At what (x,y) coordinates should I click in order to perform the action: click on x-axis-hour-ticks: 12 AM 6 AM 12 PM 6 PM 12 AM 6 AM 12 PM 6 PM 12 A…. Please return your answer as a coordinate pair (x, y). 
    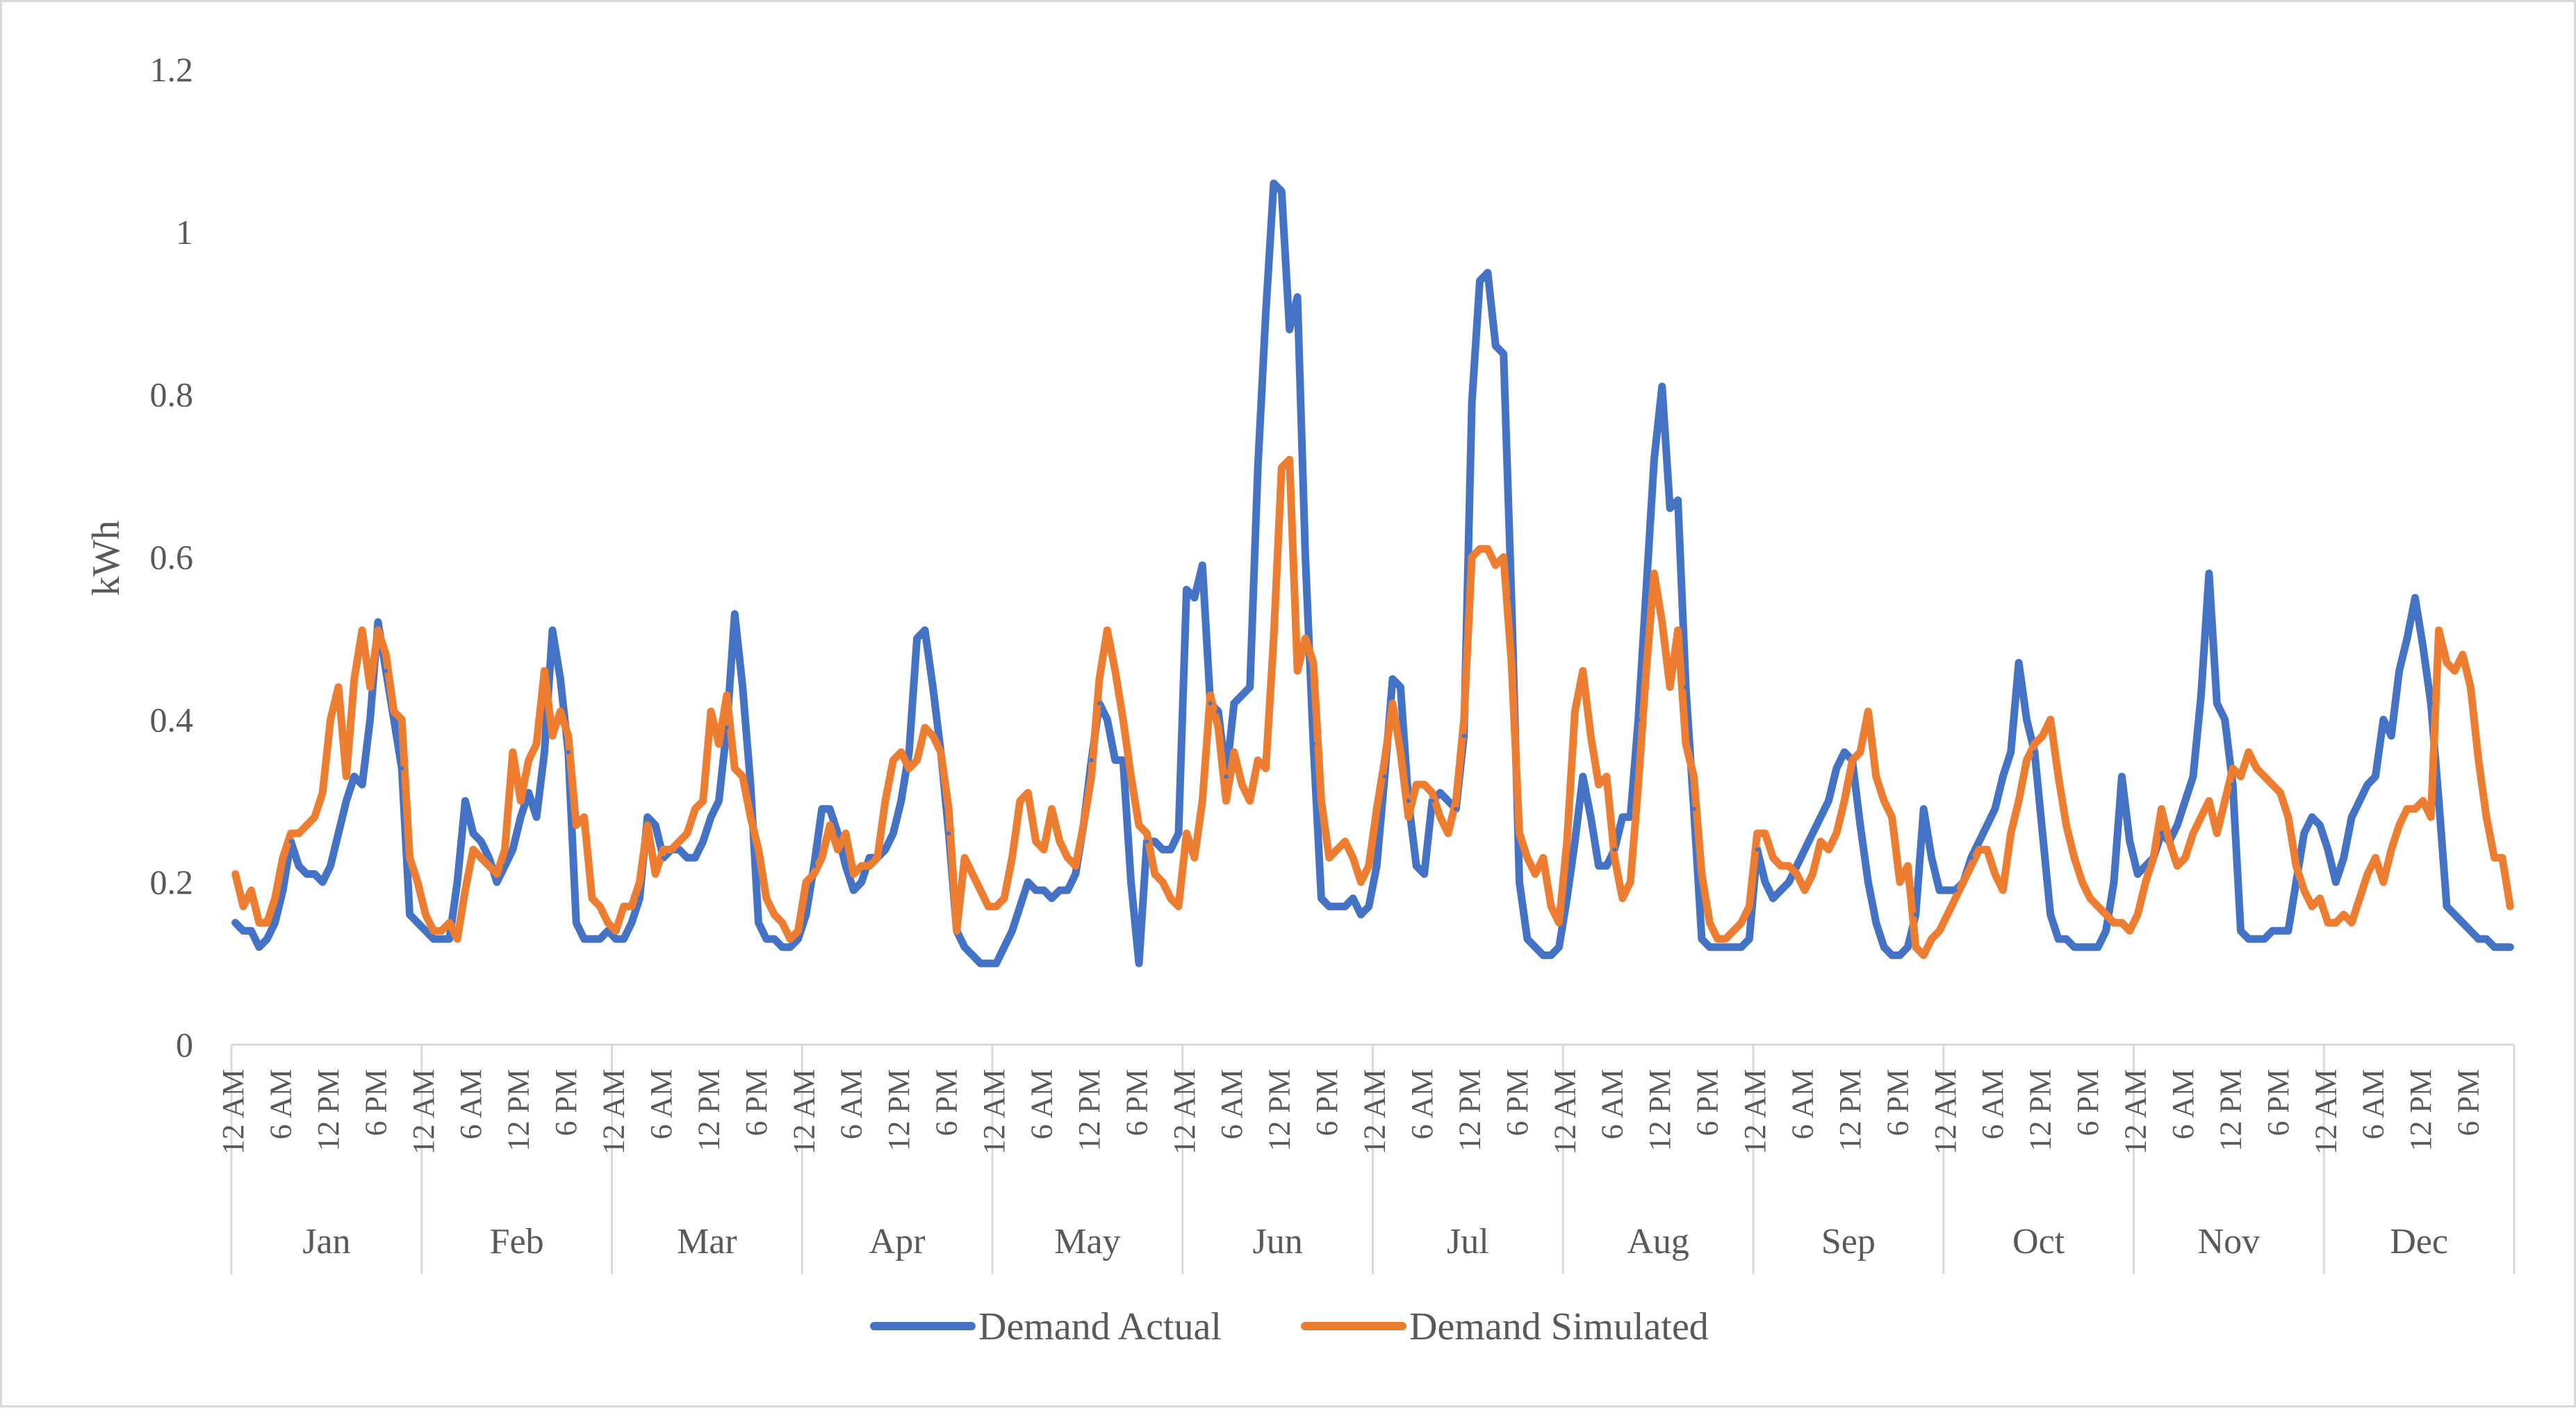
    Looking at the image, I should click on (1351, 1111).